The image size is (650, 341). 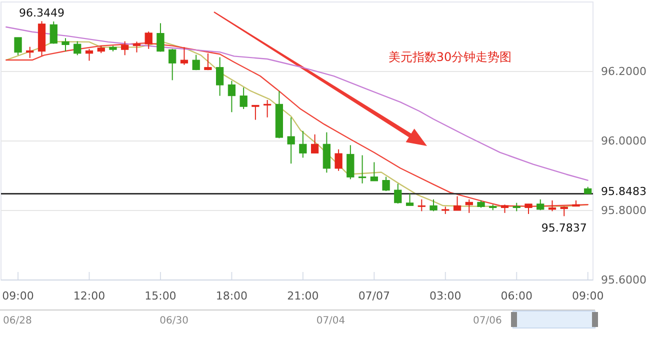 What do you see at coordinates (174, 321) in the screenshot?
I see `text: 06/30` at bounding box center [174, 321].